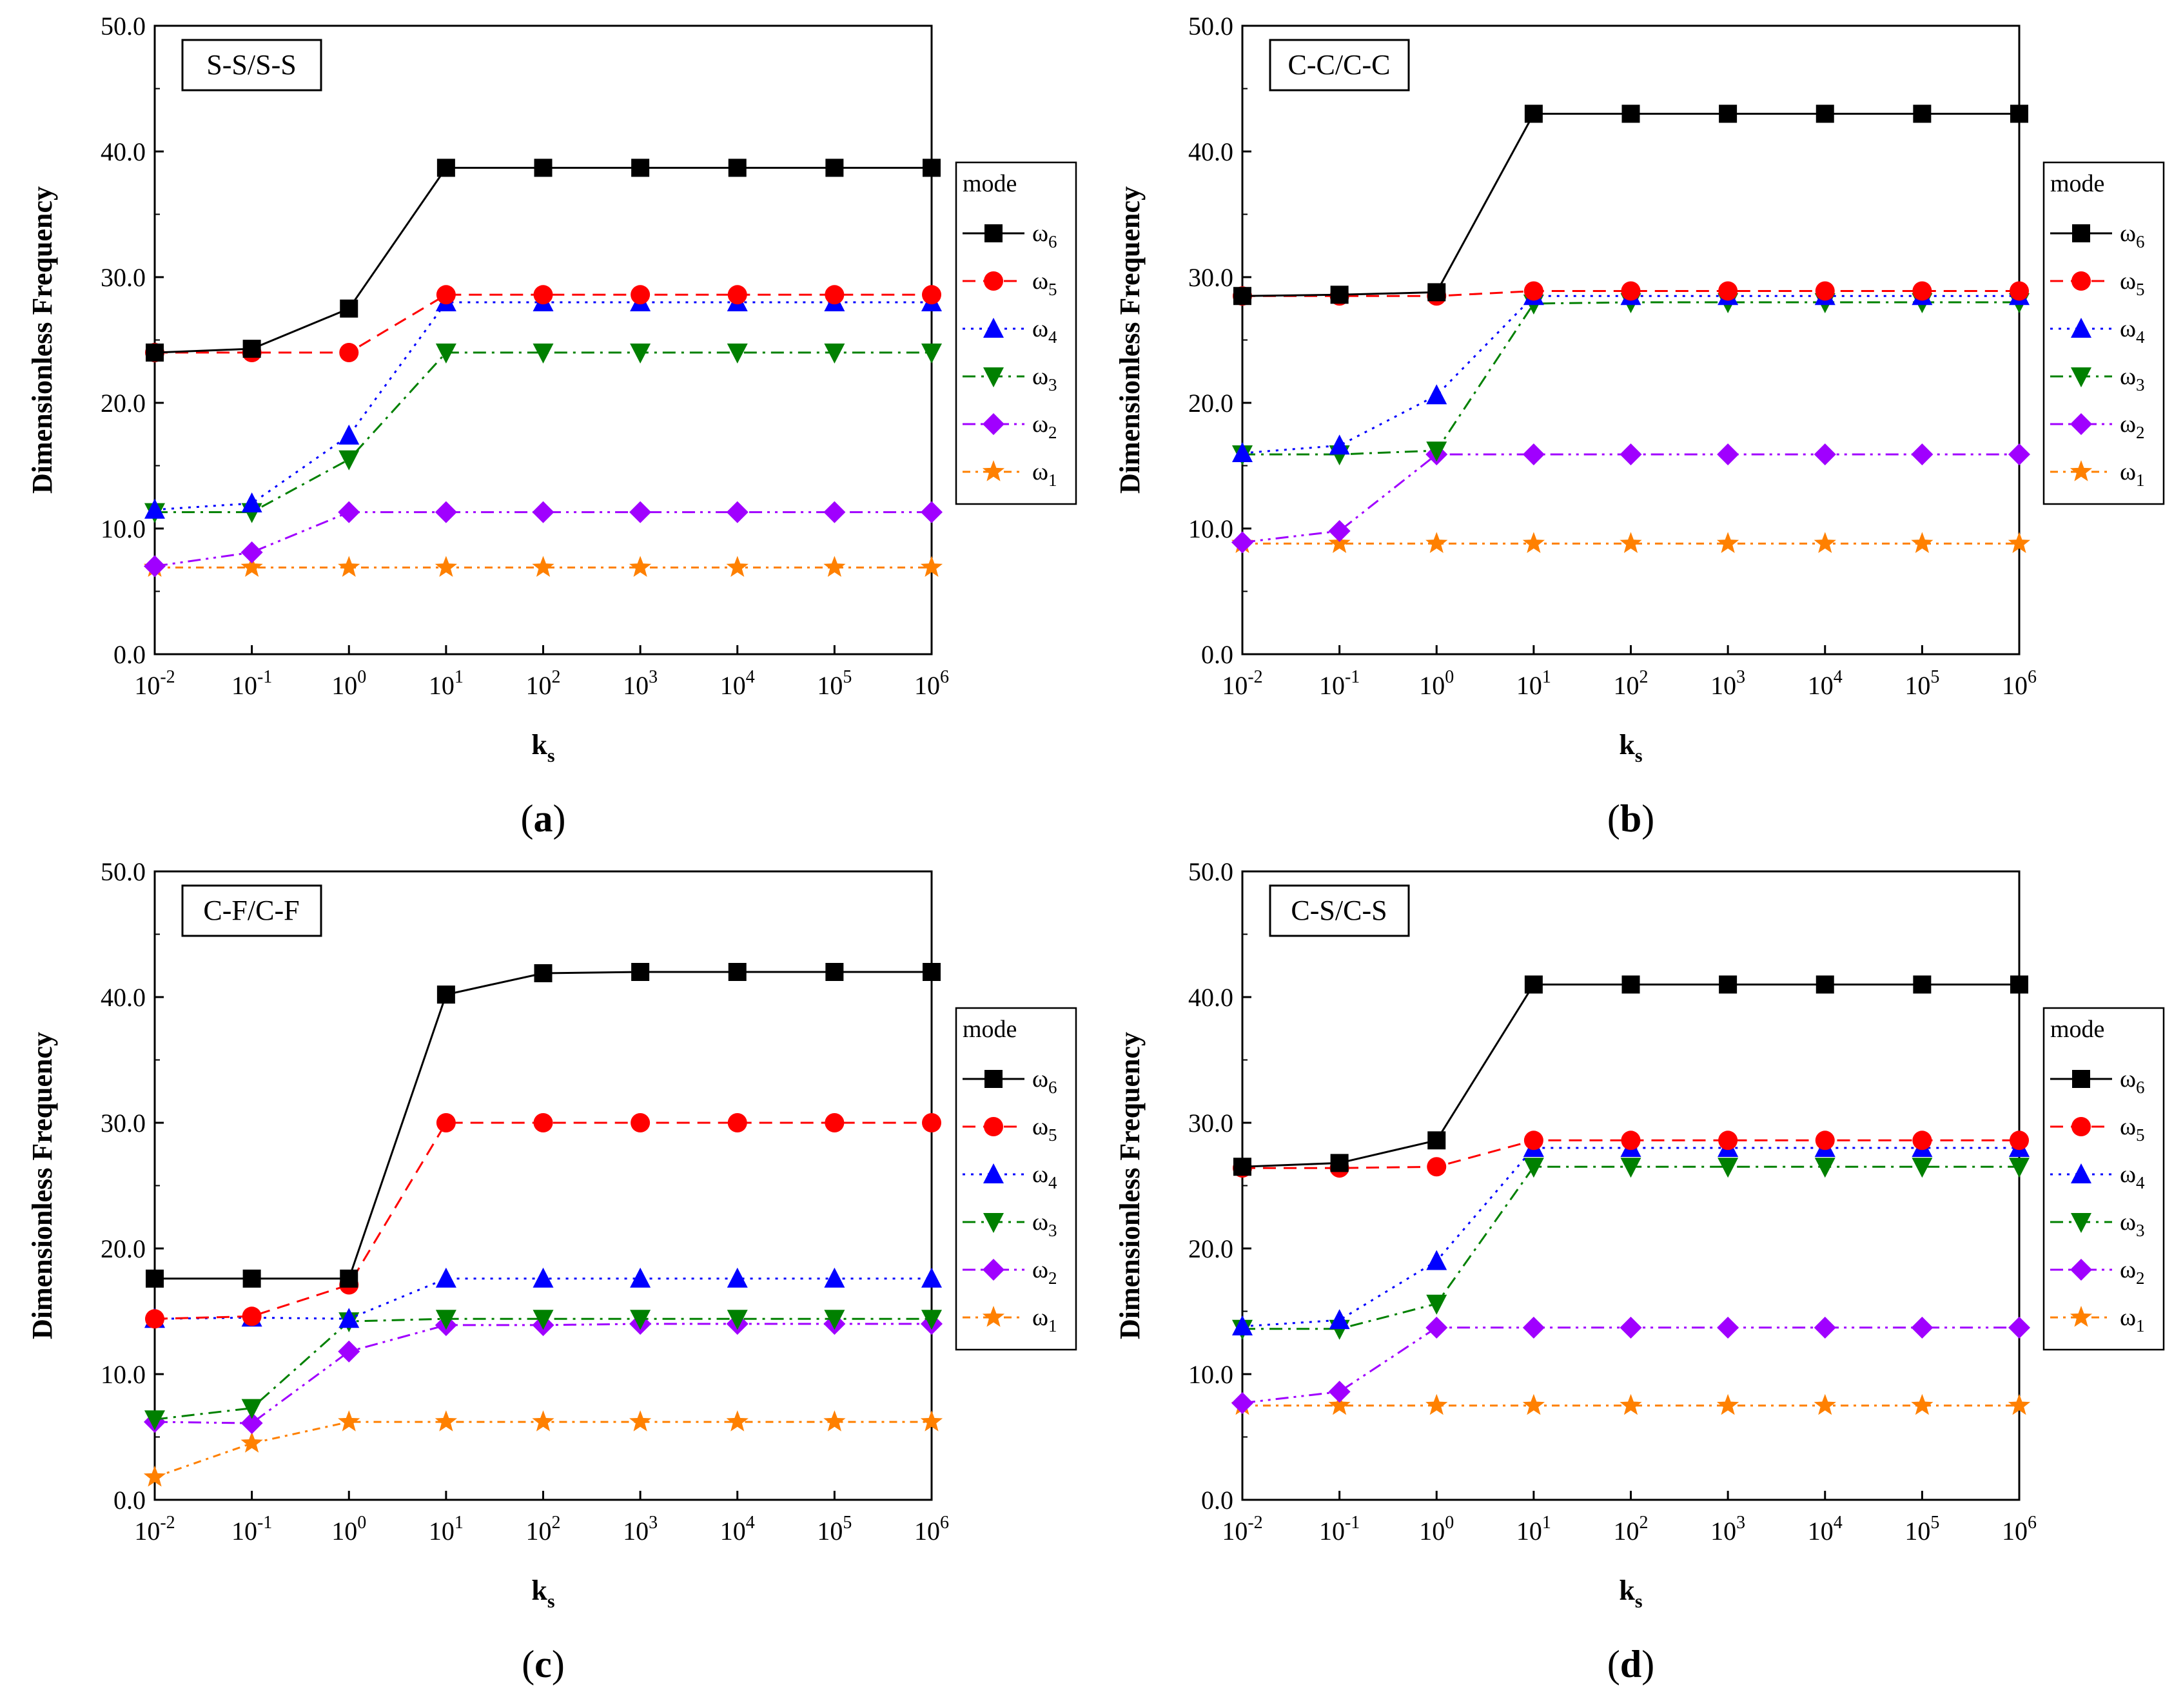 This screenshot has width=2183, height=1708. What do you see at coordinates (1339, 65) in the screenshot?
I see `condition-label: C-C/C-C` at bounding box center [1339, 65].